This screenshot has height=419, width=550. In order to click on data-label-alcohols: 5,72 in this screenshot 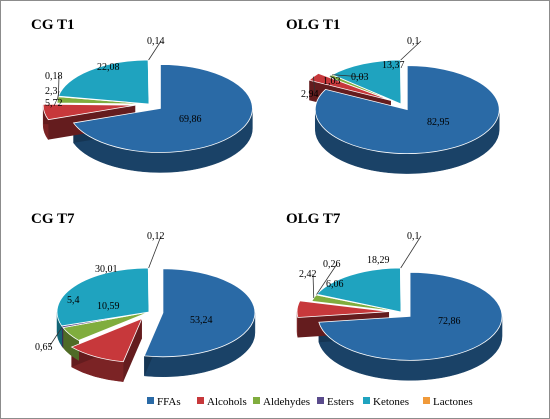, I will do `click(54, 103)`.